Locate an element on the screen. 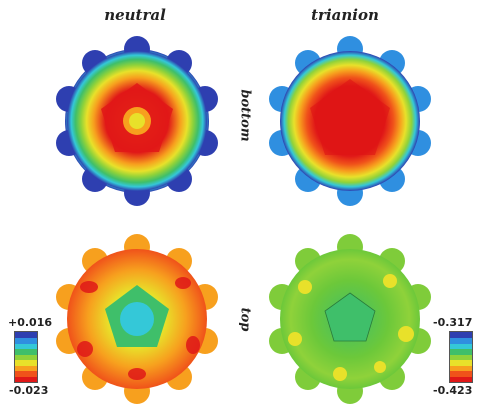  colorbar-right is located at coordinates (461, 357).